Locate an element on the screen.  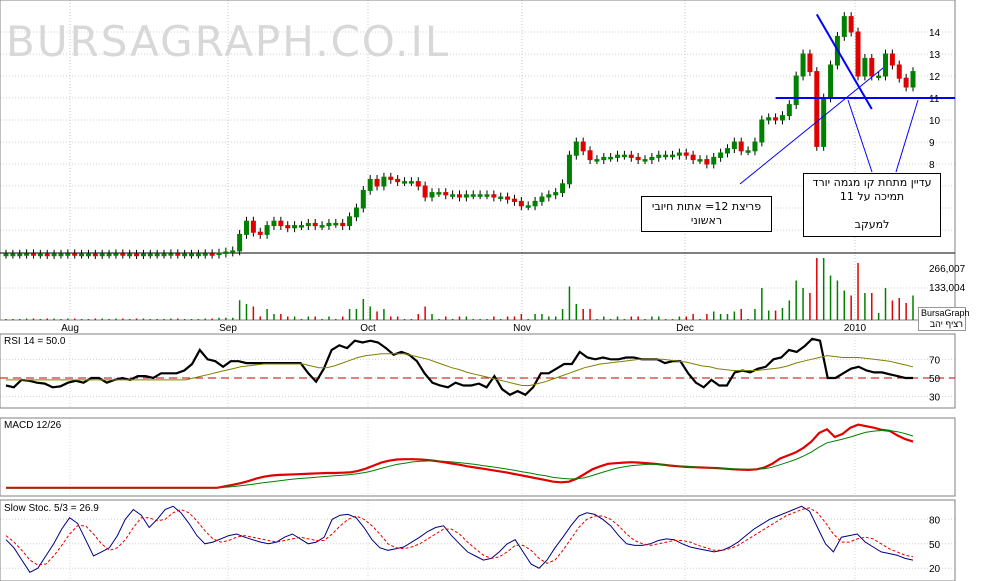
panel-tick-label: 70 is located at coordinates (935, 360).